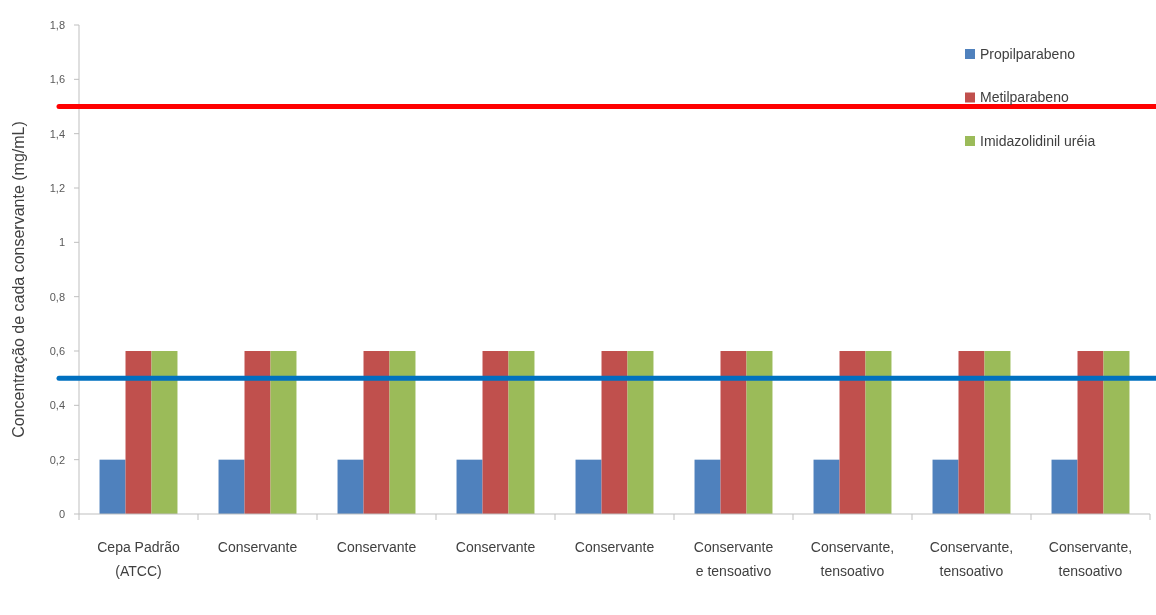 The height and width of the screenshot is (615, 1156). Describe the element at coordinates (57, 79) in the screenshot. I see `y-tick-label: 1,6` at that location.